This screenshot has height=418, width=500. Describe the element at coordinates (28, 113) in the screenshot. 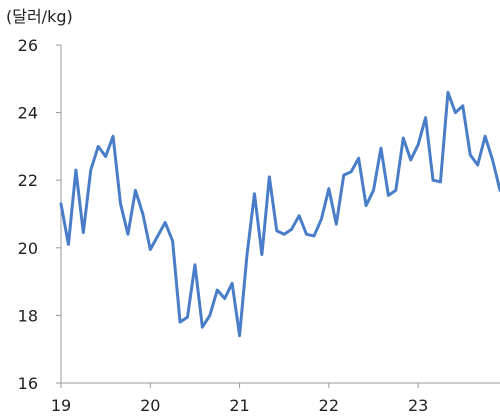

I see `y-tick-label: 24` at that location.